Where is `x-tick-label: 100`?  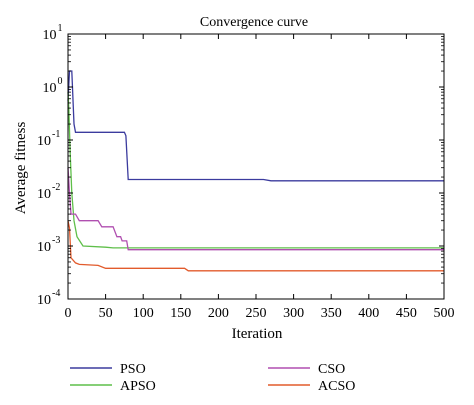 x-tick-label: 100 is located at coordinates (143, 313).